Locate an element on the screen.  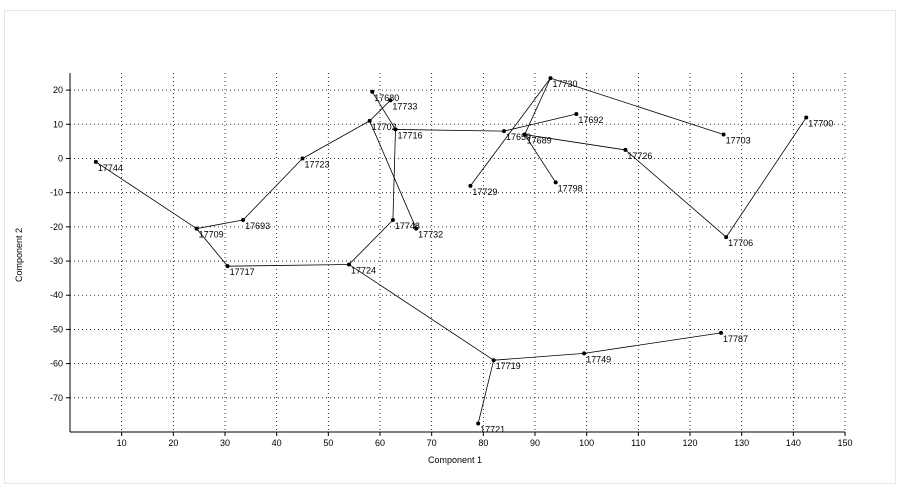
y-axis-title: Component 2 is located at coordinates (19, 255).